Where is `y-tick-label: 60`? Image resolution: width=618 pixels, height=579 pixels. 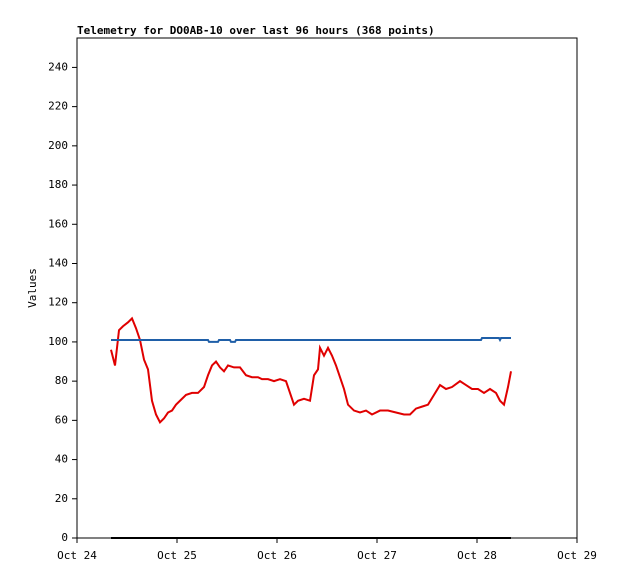 y-tick-label: 60 is located at coordinates (61, 419).